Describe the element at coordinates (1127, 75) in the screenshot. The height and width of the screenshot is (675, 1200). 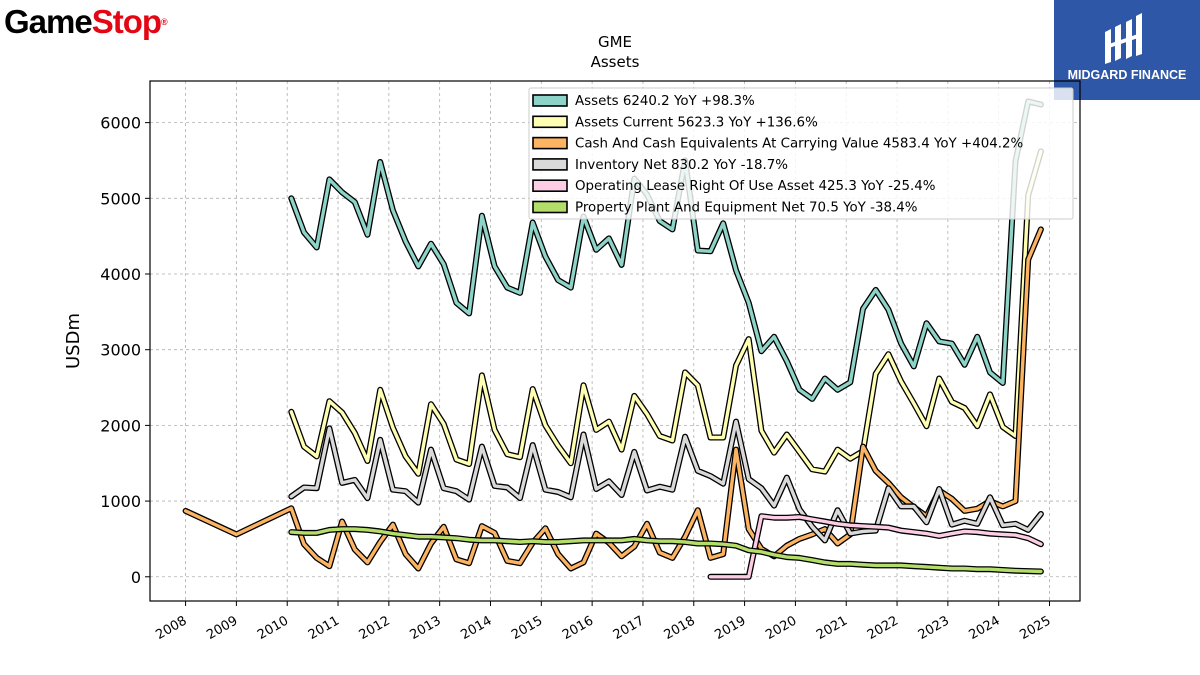
I see `midgard-brand-text: MIDGARD FINANCE` at that location.